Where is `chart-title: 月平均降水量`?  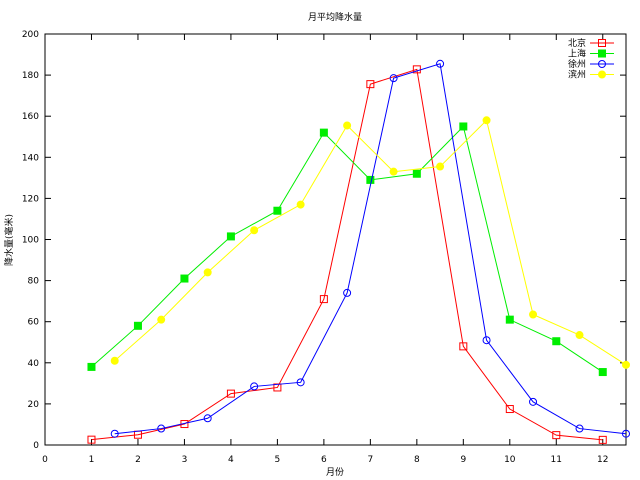 chart-title: 月平均降水量 is located at coordinates (335, 17).